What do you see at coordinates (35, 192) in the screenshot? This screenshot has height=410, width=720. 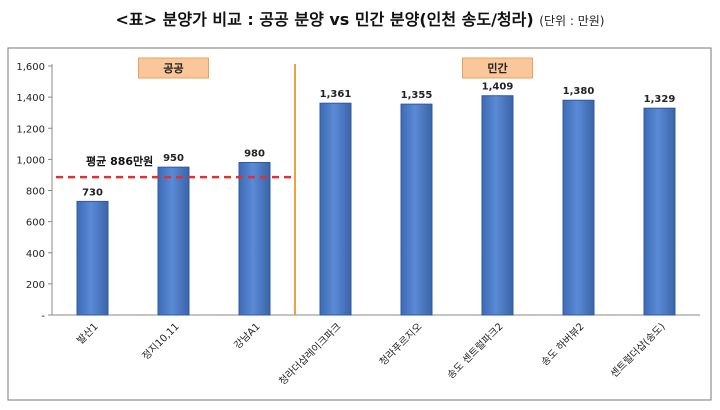 I see `y-tick-label: 800` at bounding box center [35, 192].